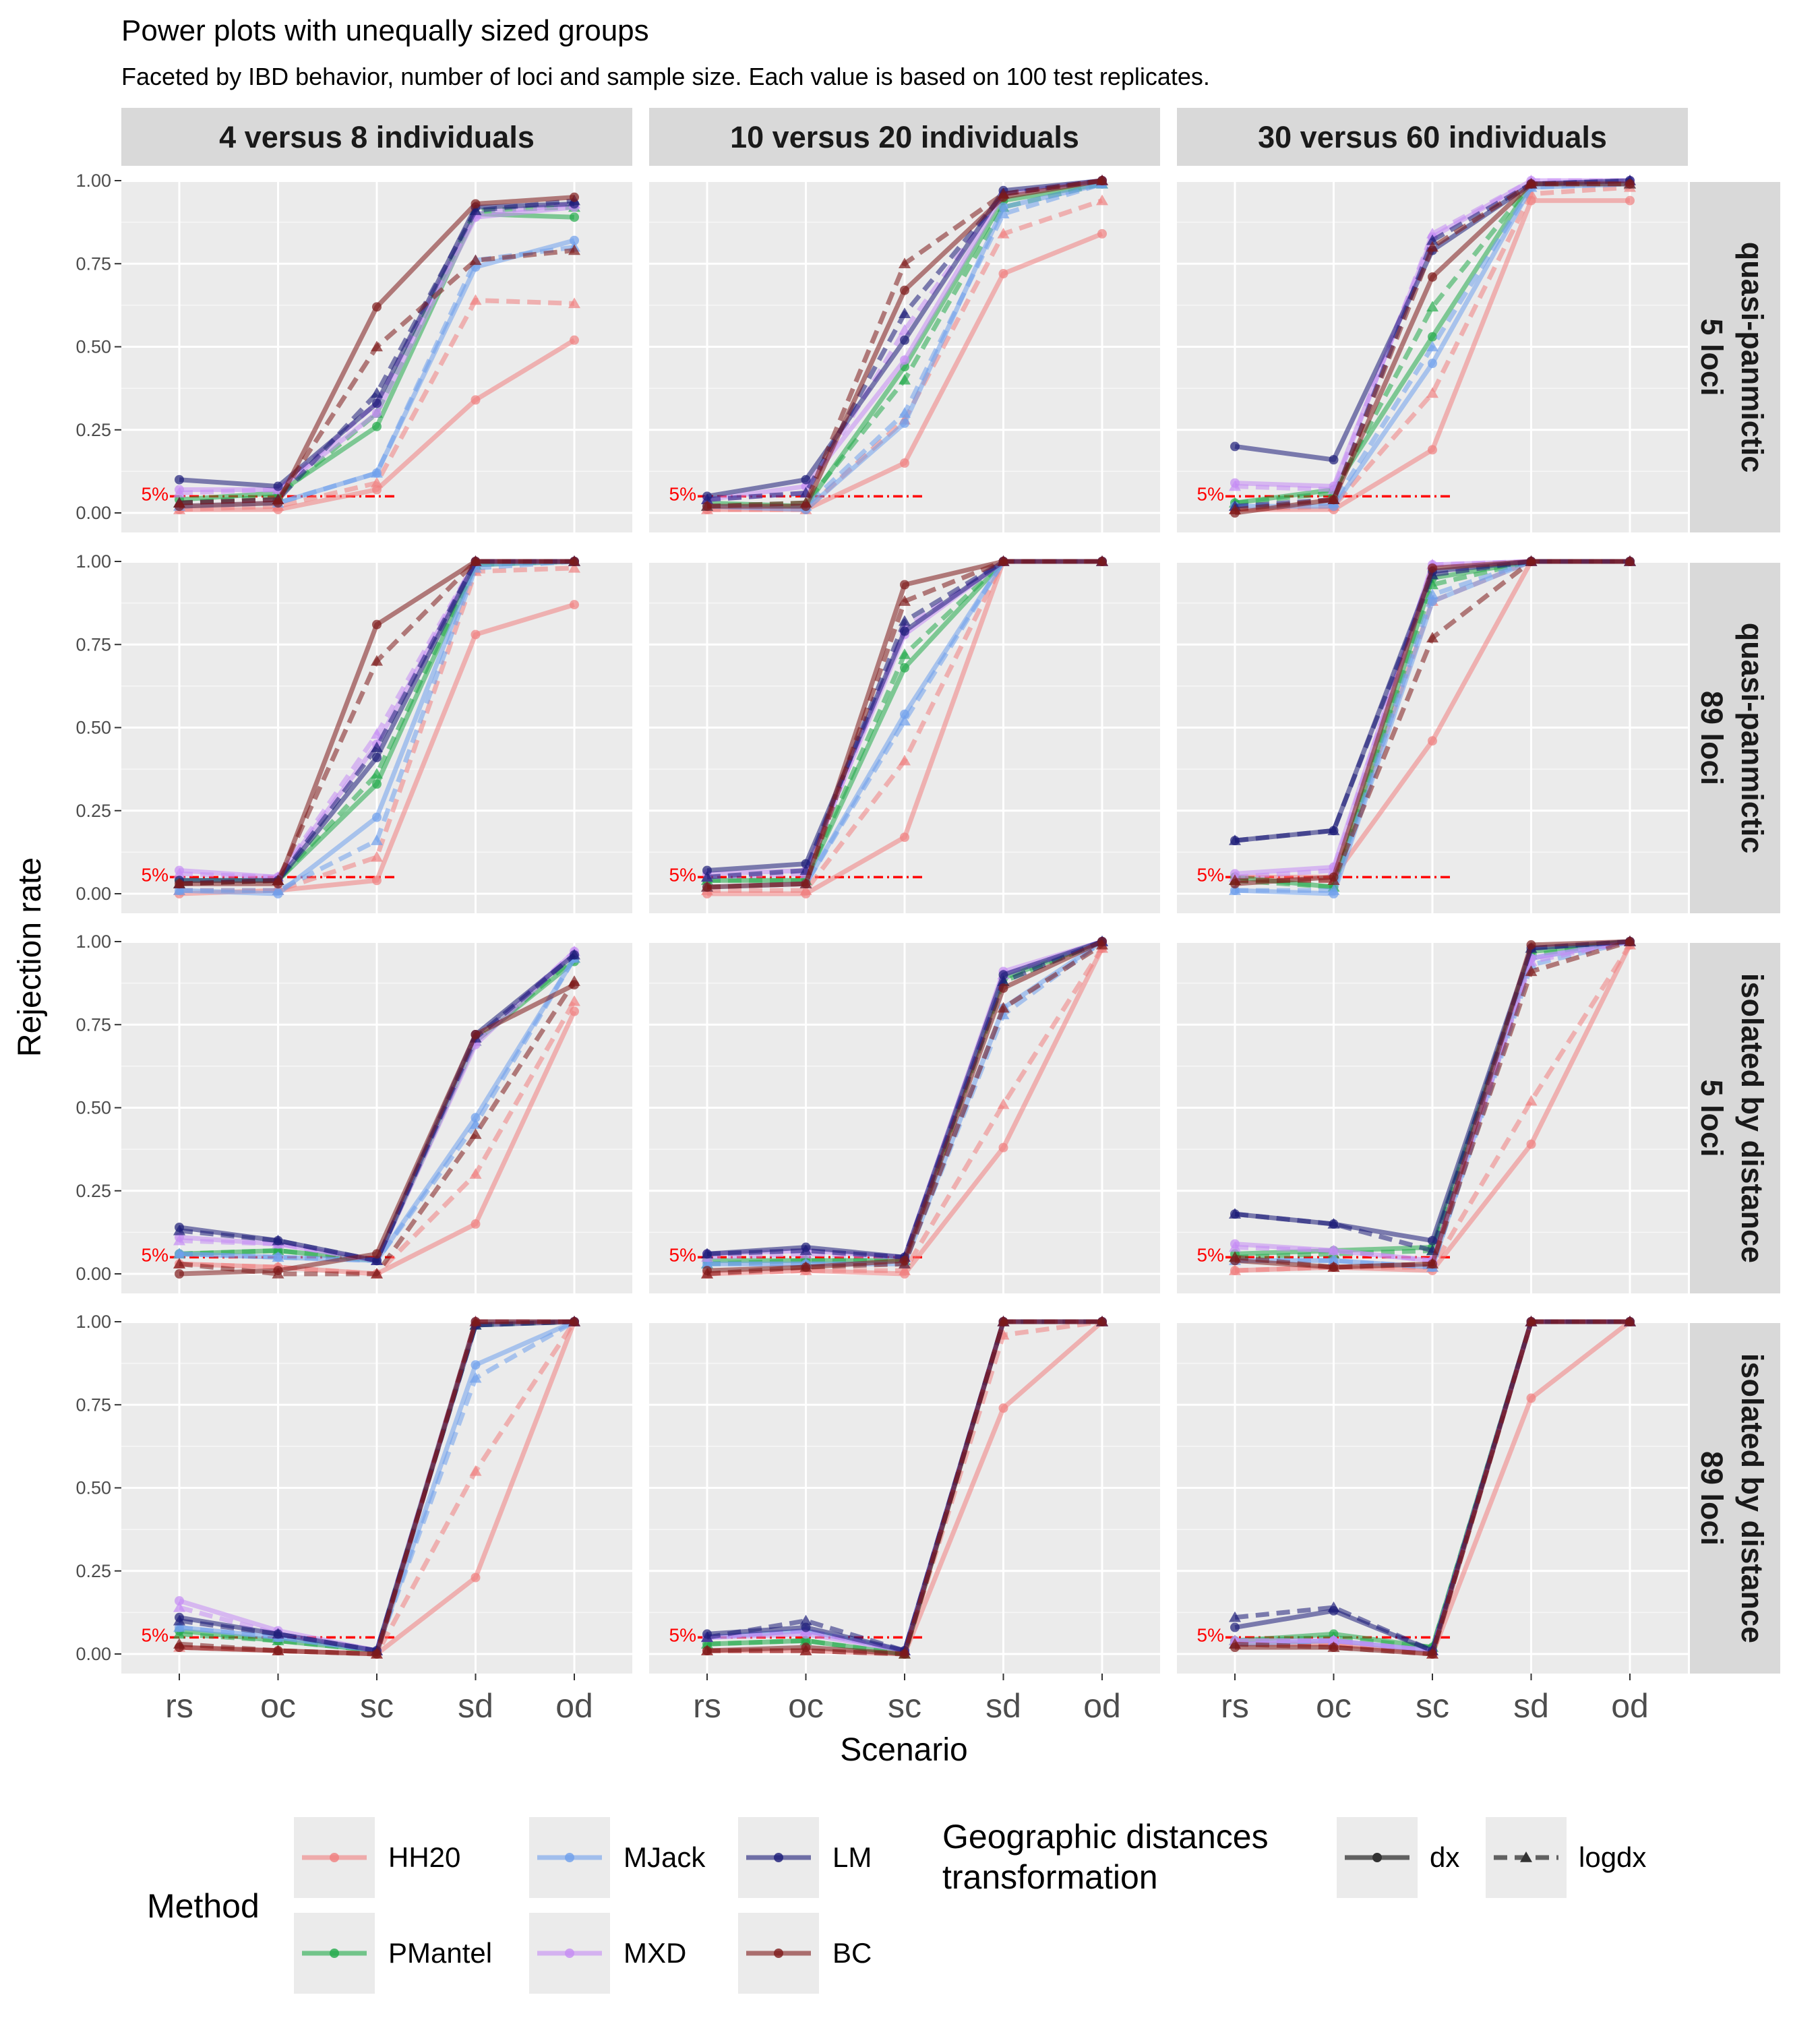  I want to click on series-line-pmantel-logdx, so click(1432, 343).